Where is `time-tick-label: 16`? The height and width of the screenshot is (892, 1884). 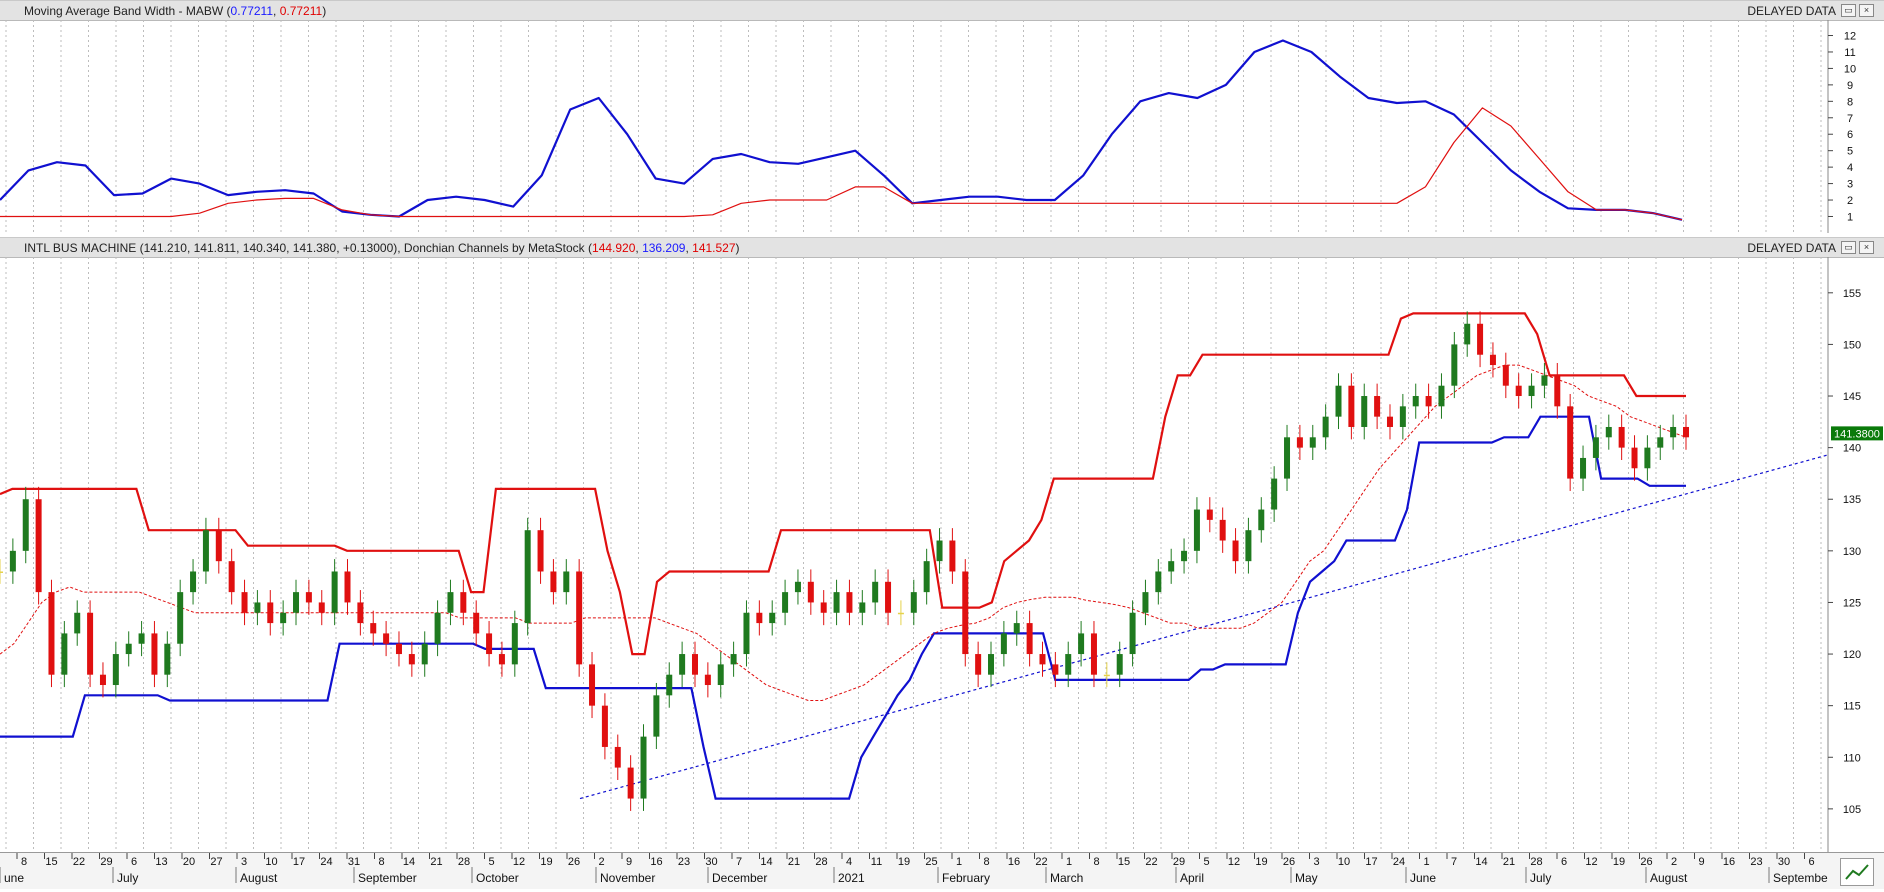
time-tick-label: 16 is located at coordinates (656, 862).